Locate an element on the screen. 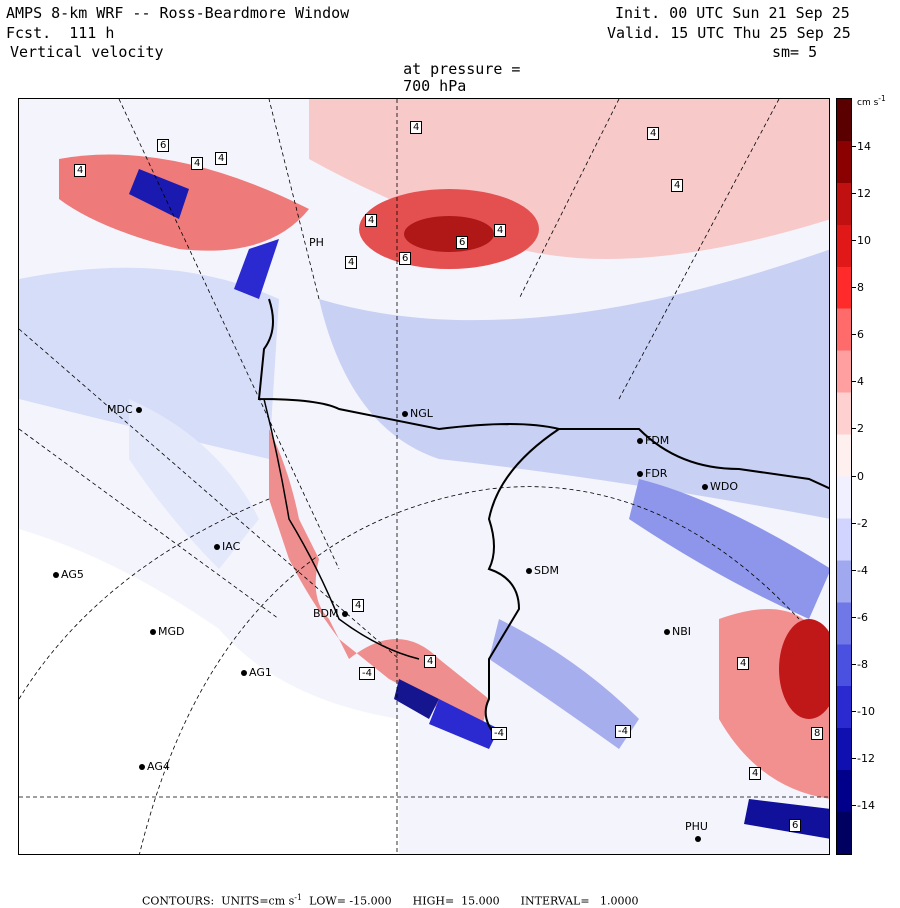 This screenshot has height=908, width=900. east-red-core is located at coordinates (804, 669).